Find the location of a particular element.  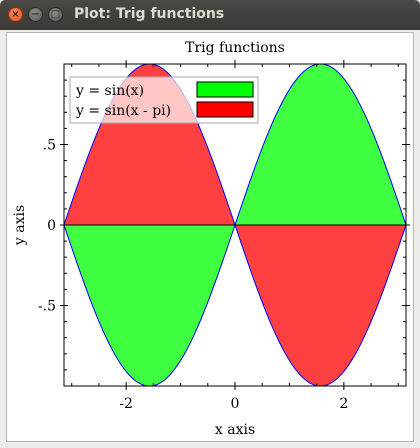

legend: y = sin(x) y = sin(x - pi) is located at coordinates (164, 100).